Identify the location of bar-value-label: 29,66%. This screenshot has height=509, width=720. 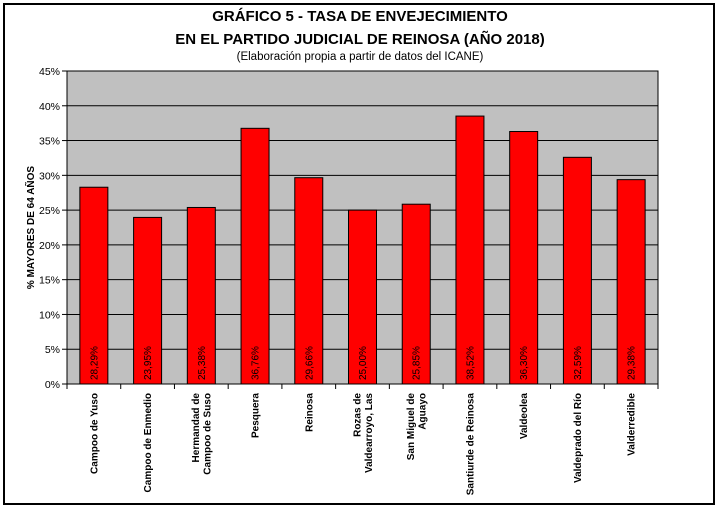
(309, 363).